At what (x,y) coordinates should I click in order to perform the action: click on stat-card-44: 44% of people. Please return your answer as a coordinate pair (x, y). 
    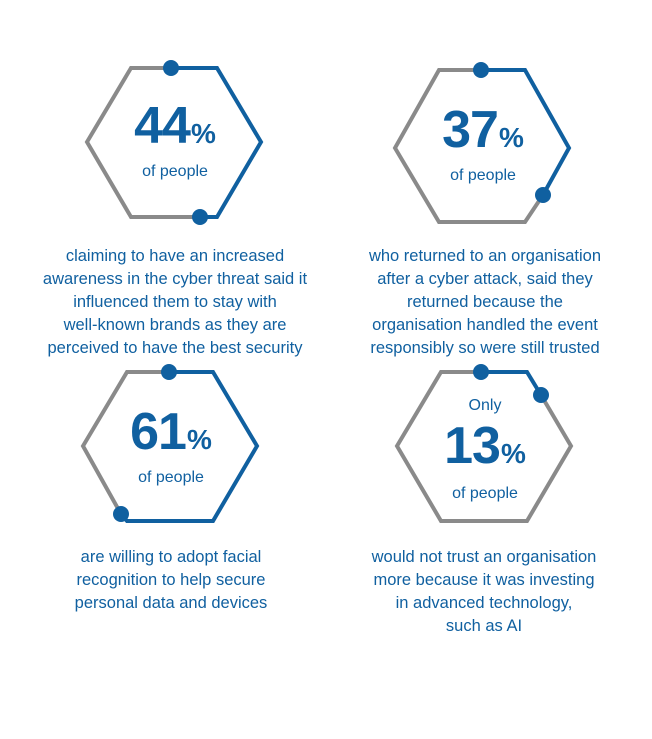
    Looking at the image, I should click on (174, 142).